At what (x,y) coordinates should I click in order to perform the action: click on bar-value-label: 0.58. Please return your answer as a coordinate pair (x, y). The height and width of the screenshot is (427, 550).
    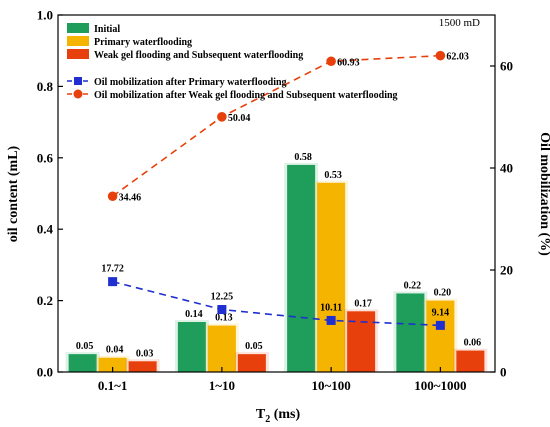
    Looking at the image, I should click on (303, 157).